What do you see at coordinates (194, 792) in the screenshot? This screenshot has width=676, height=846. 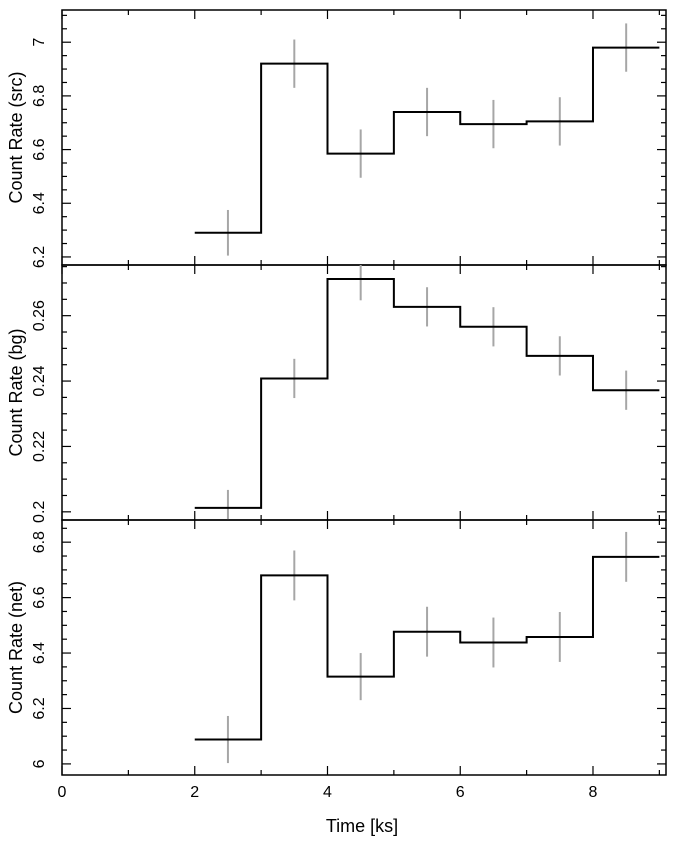 I see `x-tick-label: 2` at bounding box center [194, 792].